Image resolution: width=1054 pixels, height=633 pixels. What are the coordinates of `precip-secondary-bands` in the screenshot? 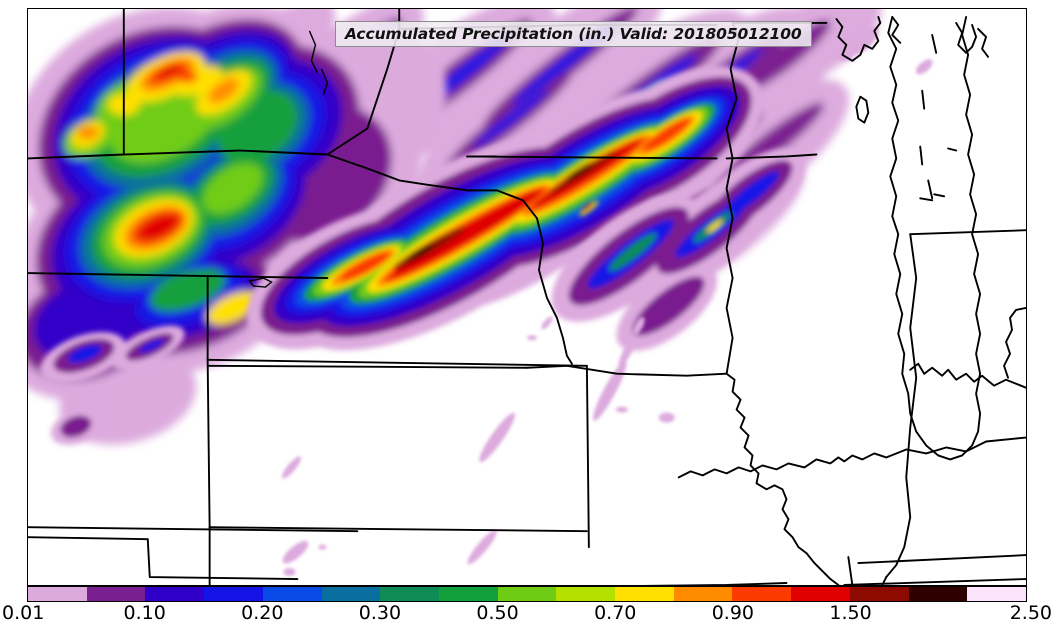 It's located at (678, 249).